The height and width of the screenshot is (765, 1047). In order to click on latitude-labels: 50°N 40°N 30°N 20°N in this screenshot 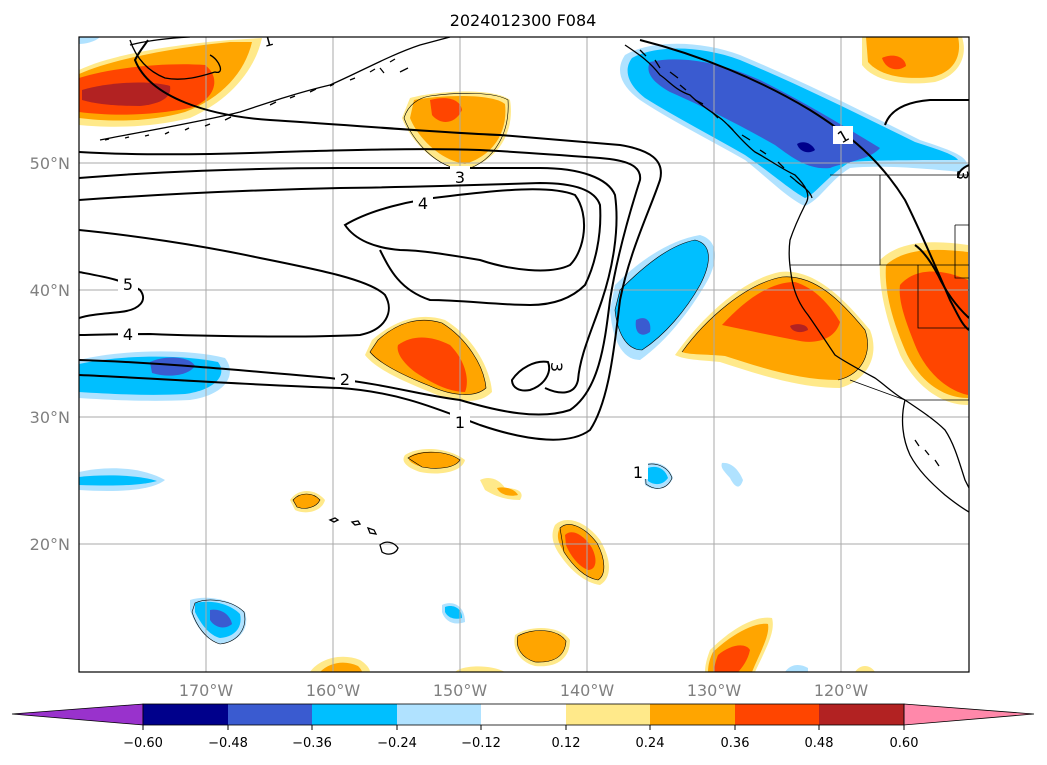, I will do `click(50, 354)`.